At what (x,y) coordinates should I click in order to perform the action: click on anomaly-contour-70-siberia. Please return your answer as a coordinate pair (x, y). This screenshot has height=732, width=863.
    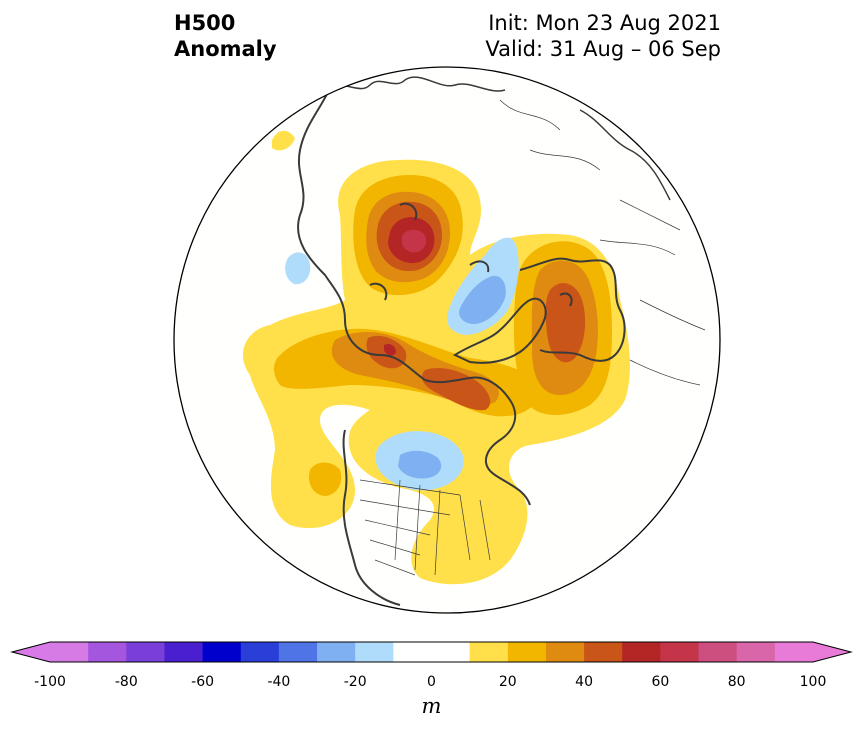
    Looking at the image, I should click on (414, 241).